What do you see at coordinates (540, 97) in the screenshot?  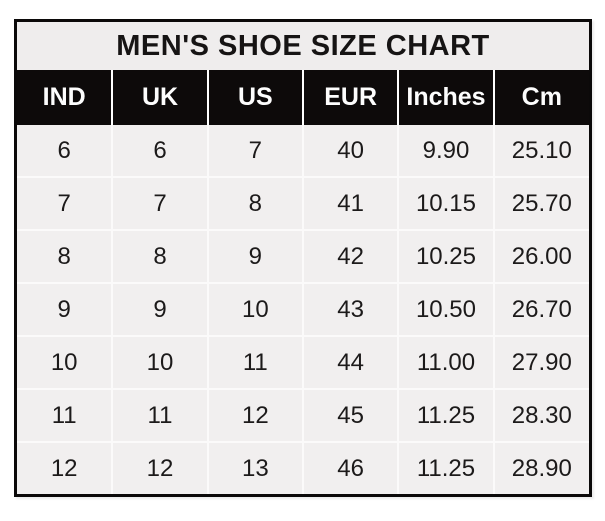 I see `column-header-cm: Cm` at bounding box center [540, 97].